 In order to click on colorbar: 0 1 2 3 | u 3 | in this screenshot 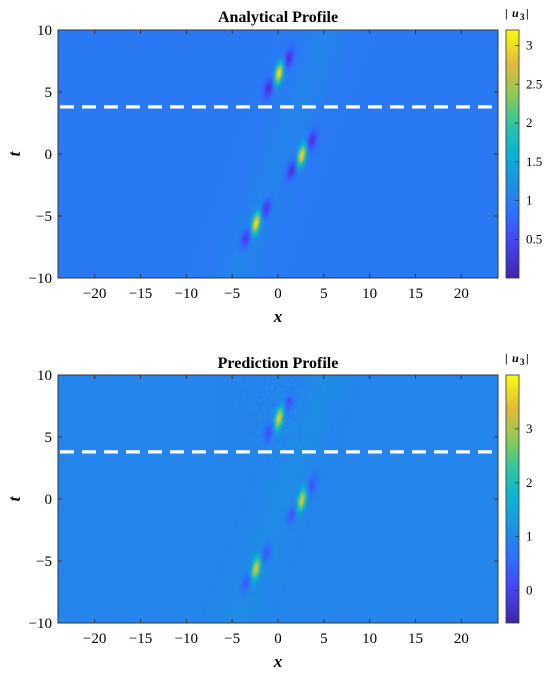, I will do `click(519, 487)`.